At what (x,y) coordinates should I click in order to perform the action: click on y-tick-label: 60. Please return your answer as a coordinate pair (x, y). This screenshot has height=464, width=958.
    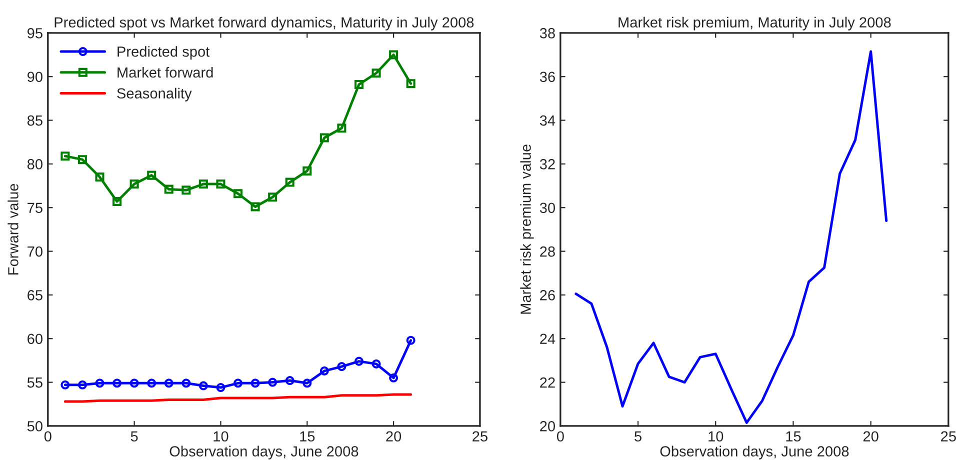
    Looking at the image, I should click on (35, 339).